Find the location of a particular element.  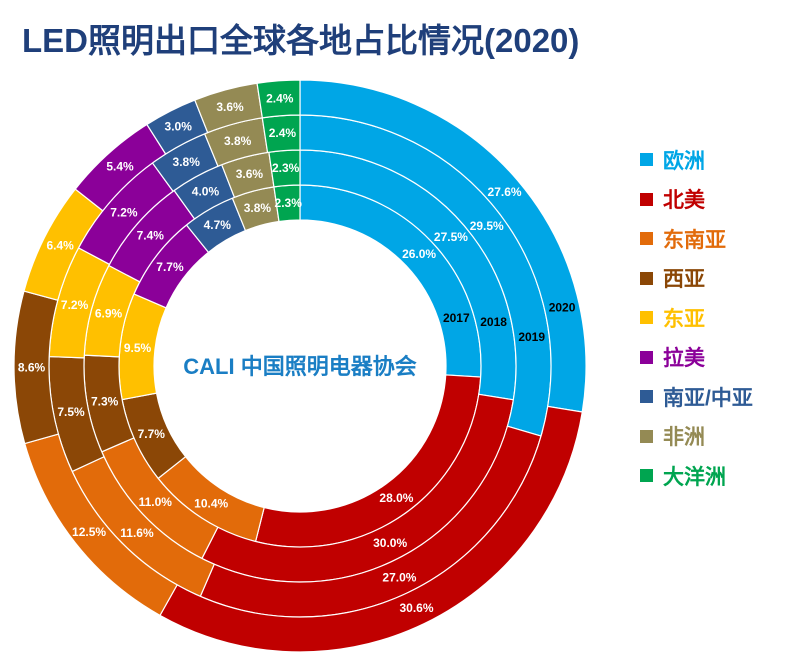

legend-item: 东亚 is located at coordinates (696, 318).